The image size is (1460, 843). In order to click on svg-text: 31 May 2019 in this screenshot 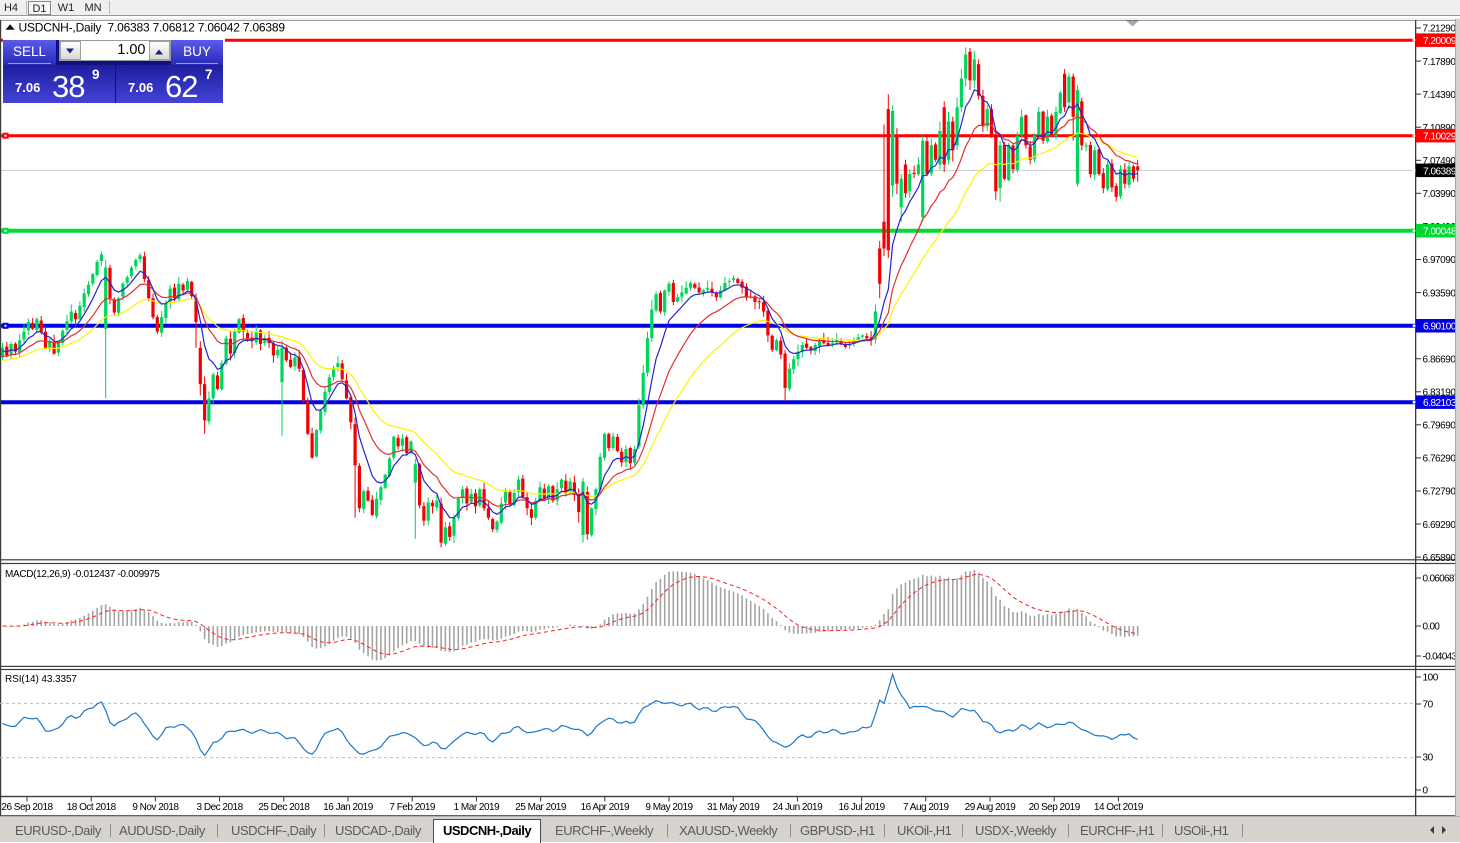, I will do `click(733, 807)`.